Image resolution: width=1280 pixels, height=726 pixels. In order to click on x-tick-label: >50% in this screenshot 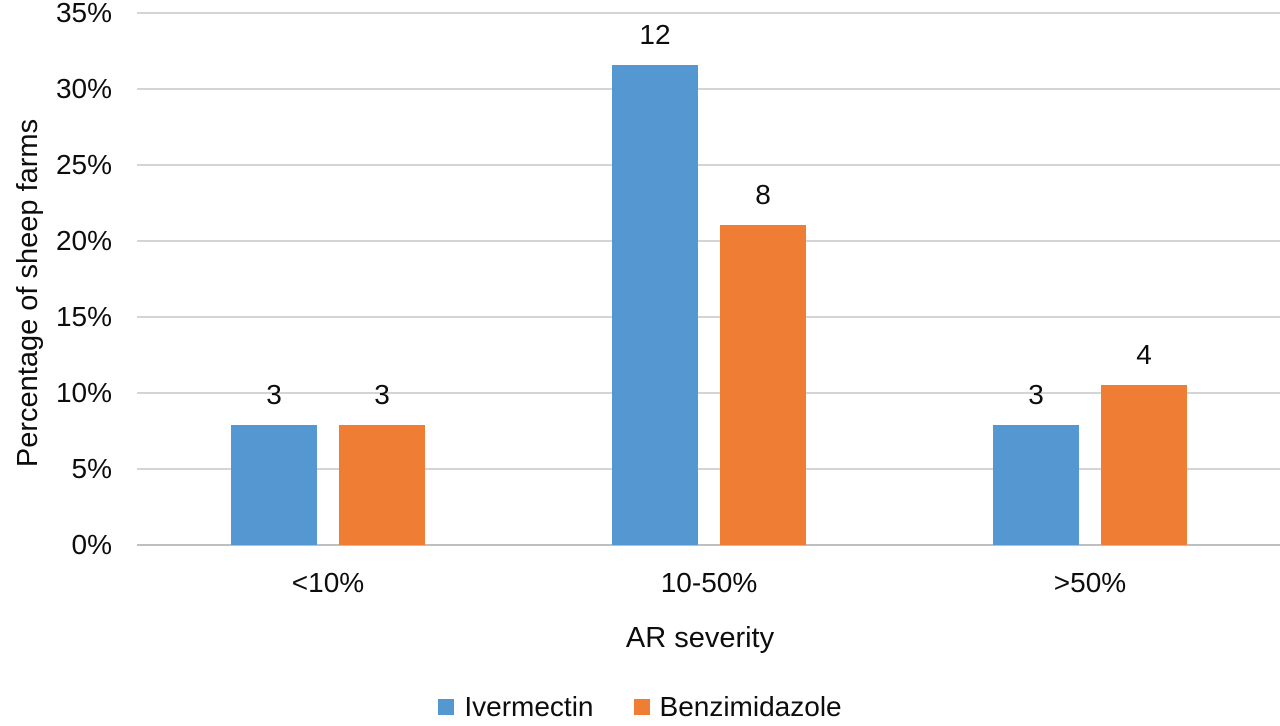, I will do `click(1090, 582)`.